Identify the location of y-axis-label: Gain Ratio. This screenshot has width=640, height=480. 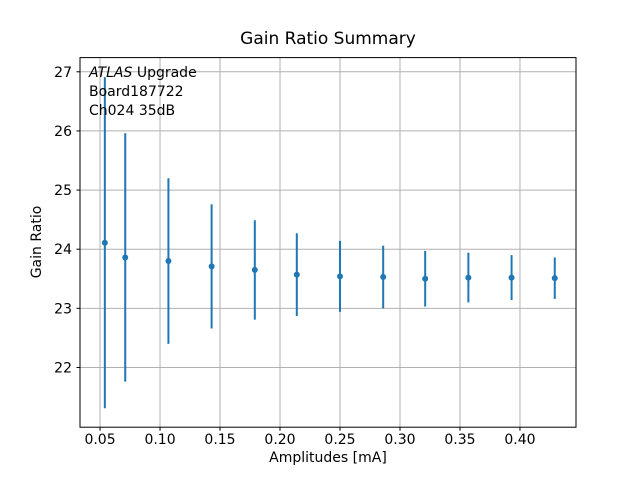
(37, 242).